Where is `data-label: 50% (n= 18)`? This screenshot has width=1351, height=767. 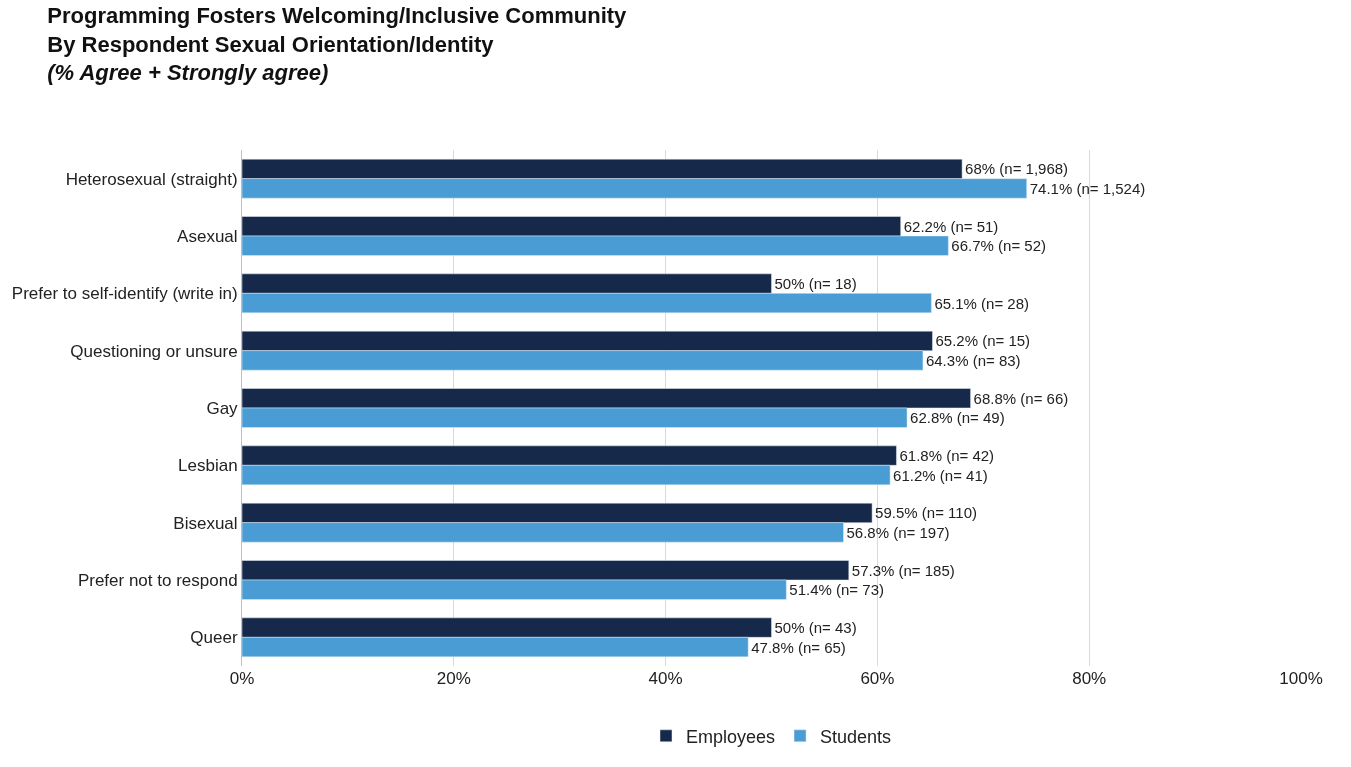 data-label: 50% (n= 18) is located at coordinates (815, 284).